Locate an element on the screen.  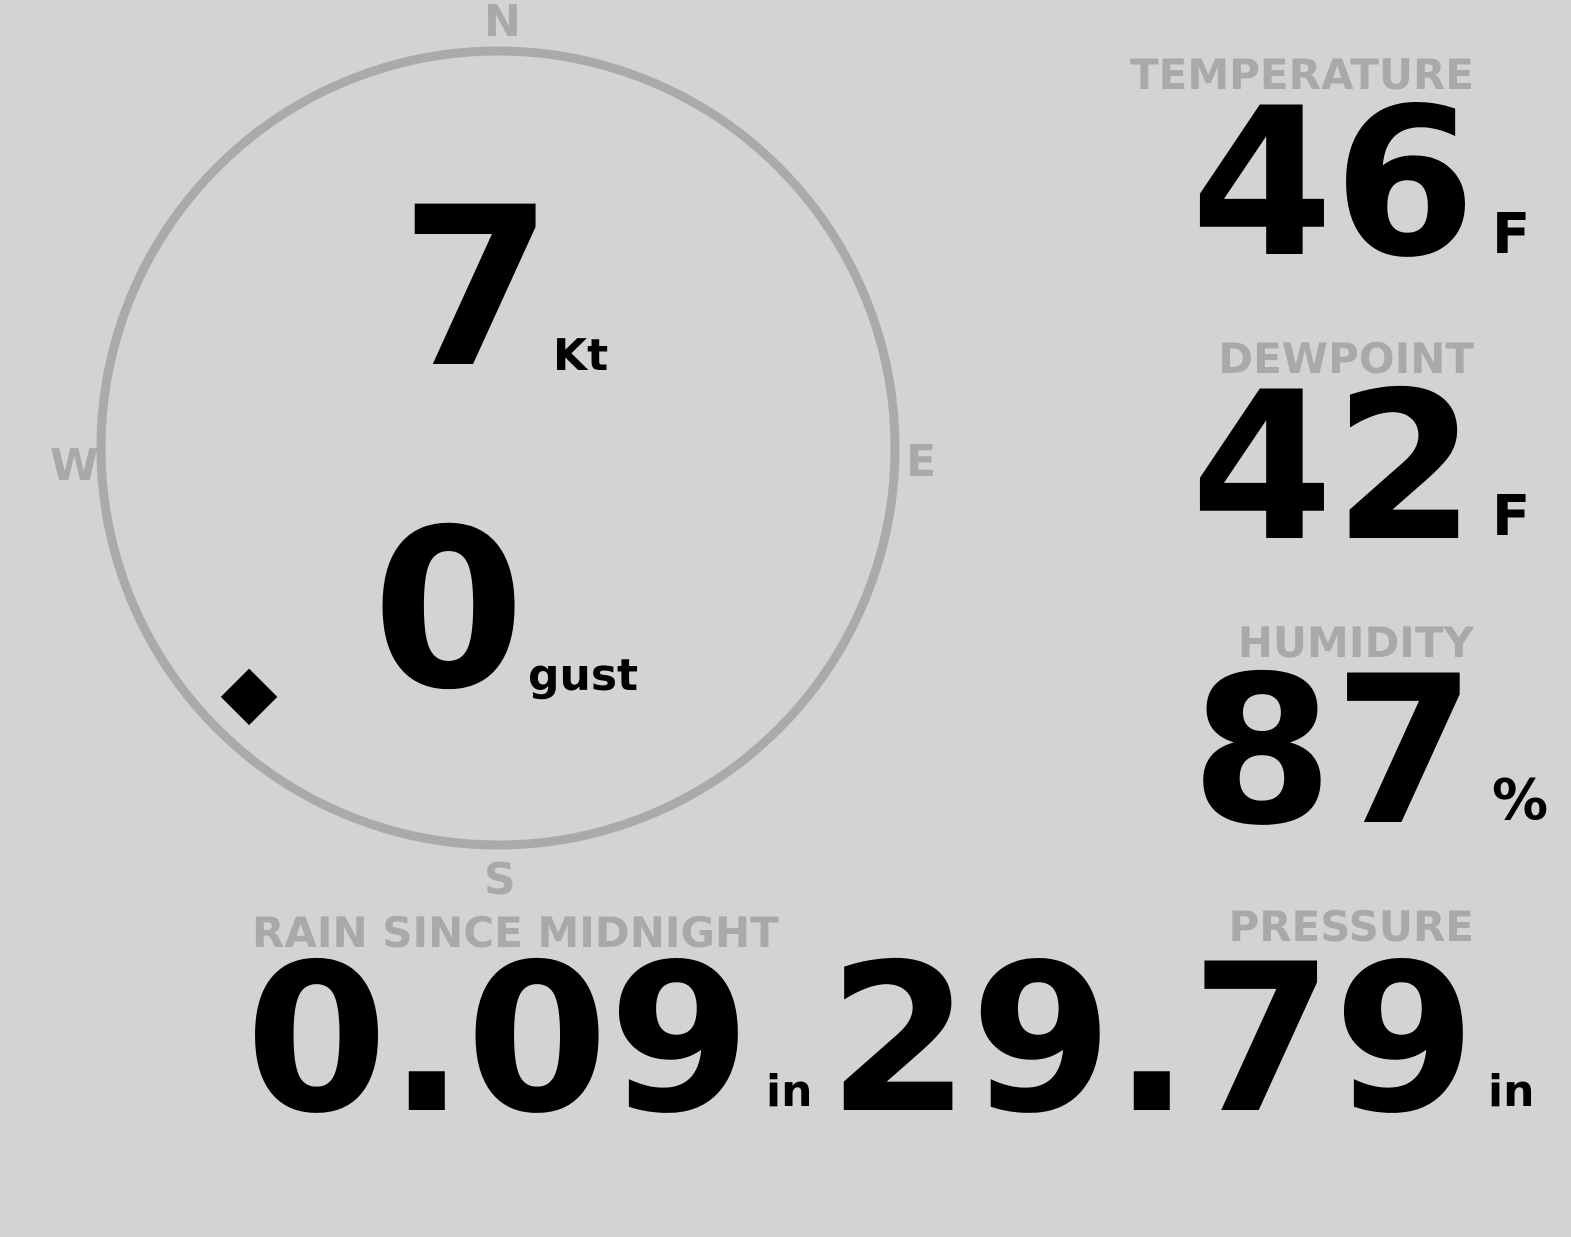
rain-value: 0.09 is located at coordinates (498, 1040).